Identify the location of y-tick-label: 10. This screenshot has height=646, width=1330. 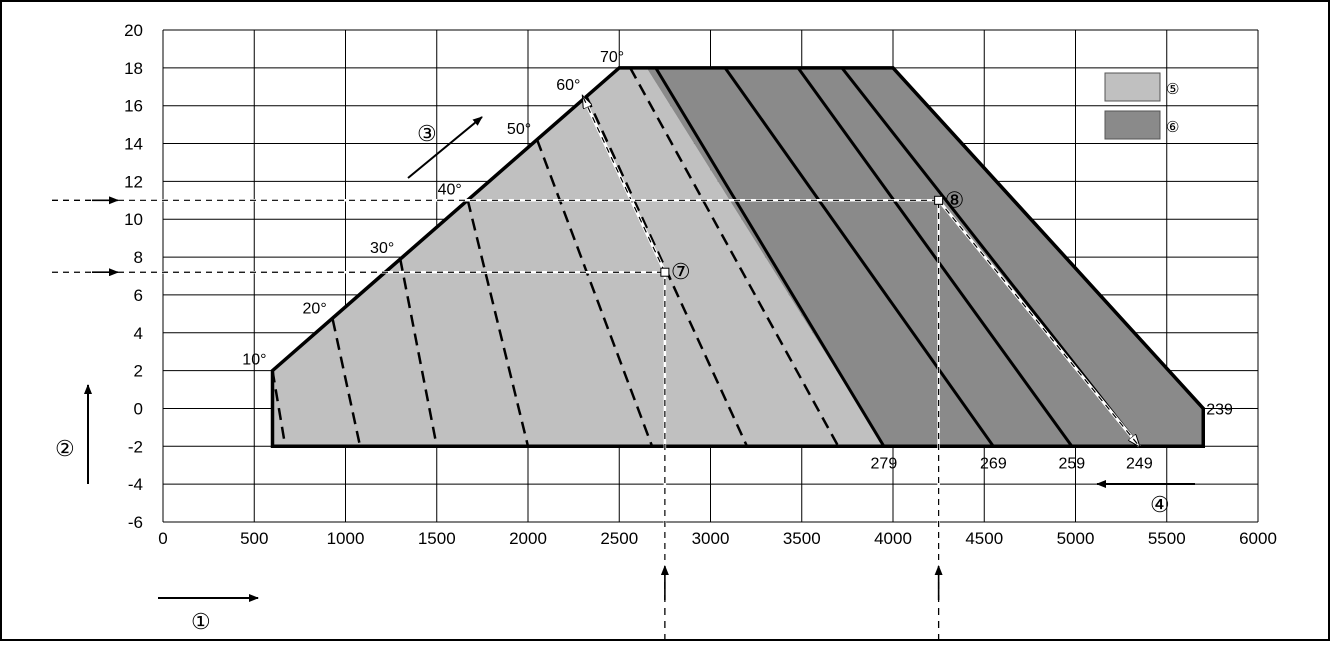
(133, 219).